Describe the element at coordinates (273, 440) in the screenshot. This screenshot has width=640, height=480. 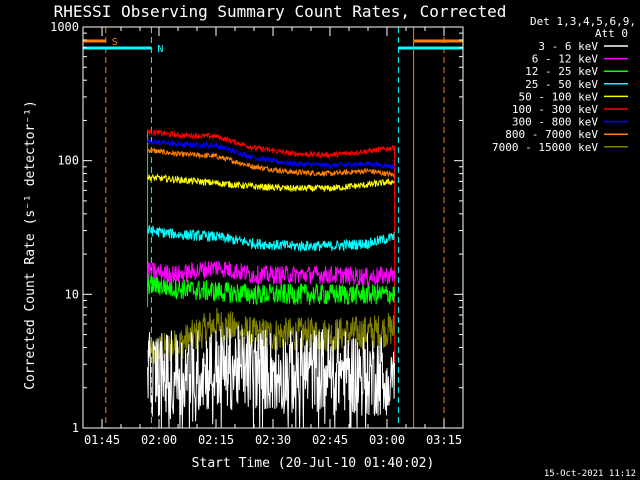
I see `x-tick-label: 02:30` at that location.